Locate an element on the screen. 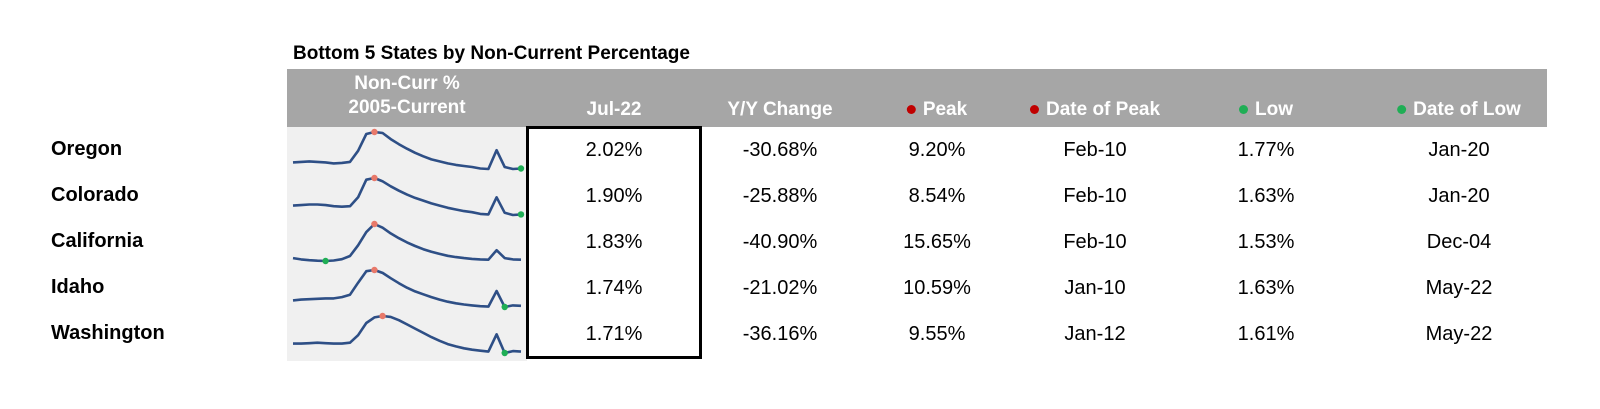 This screenshot has height=409, width=1600. header-date-peak: Date of Peak is located at coordinates (1095, 110).